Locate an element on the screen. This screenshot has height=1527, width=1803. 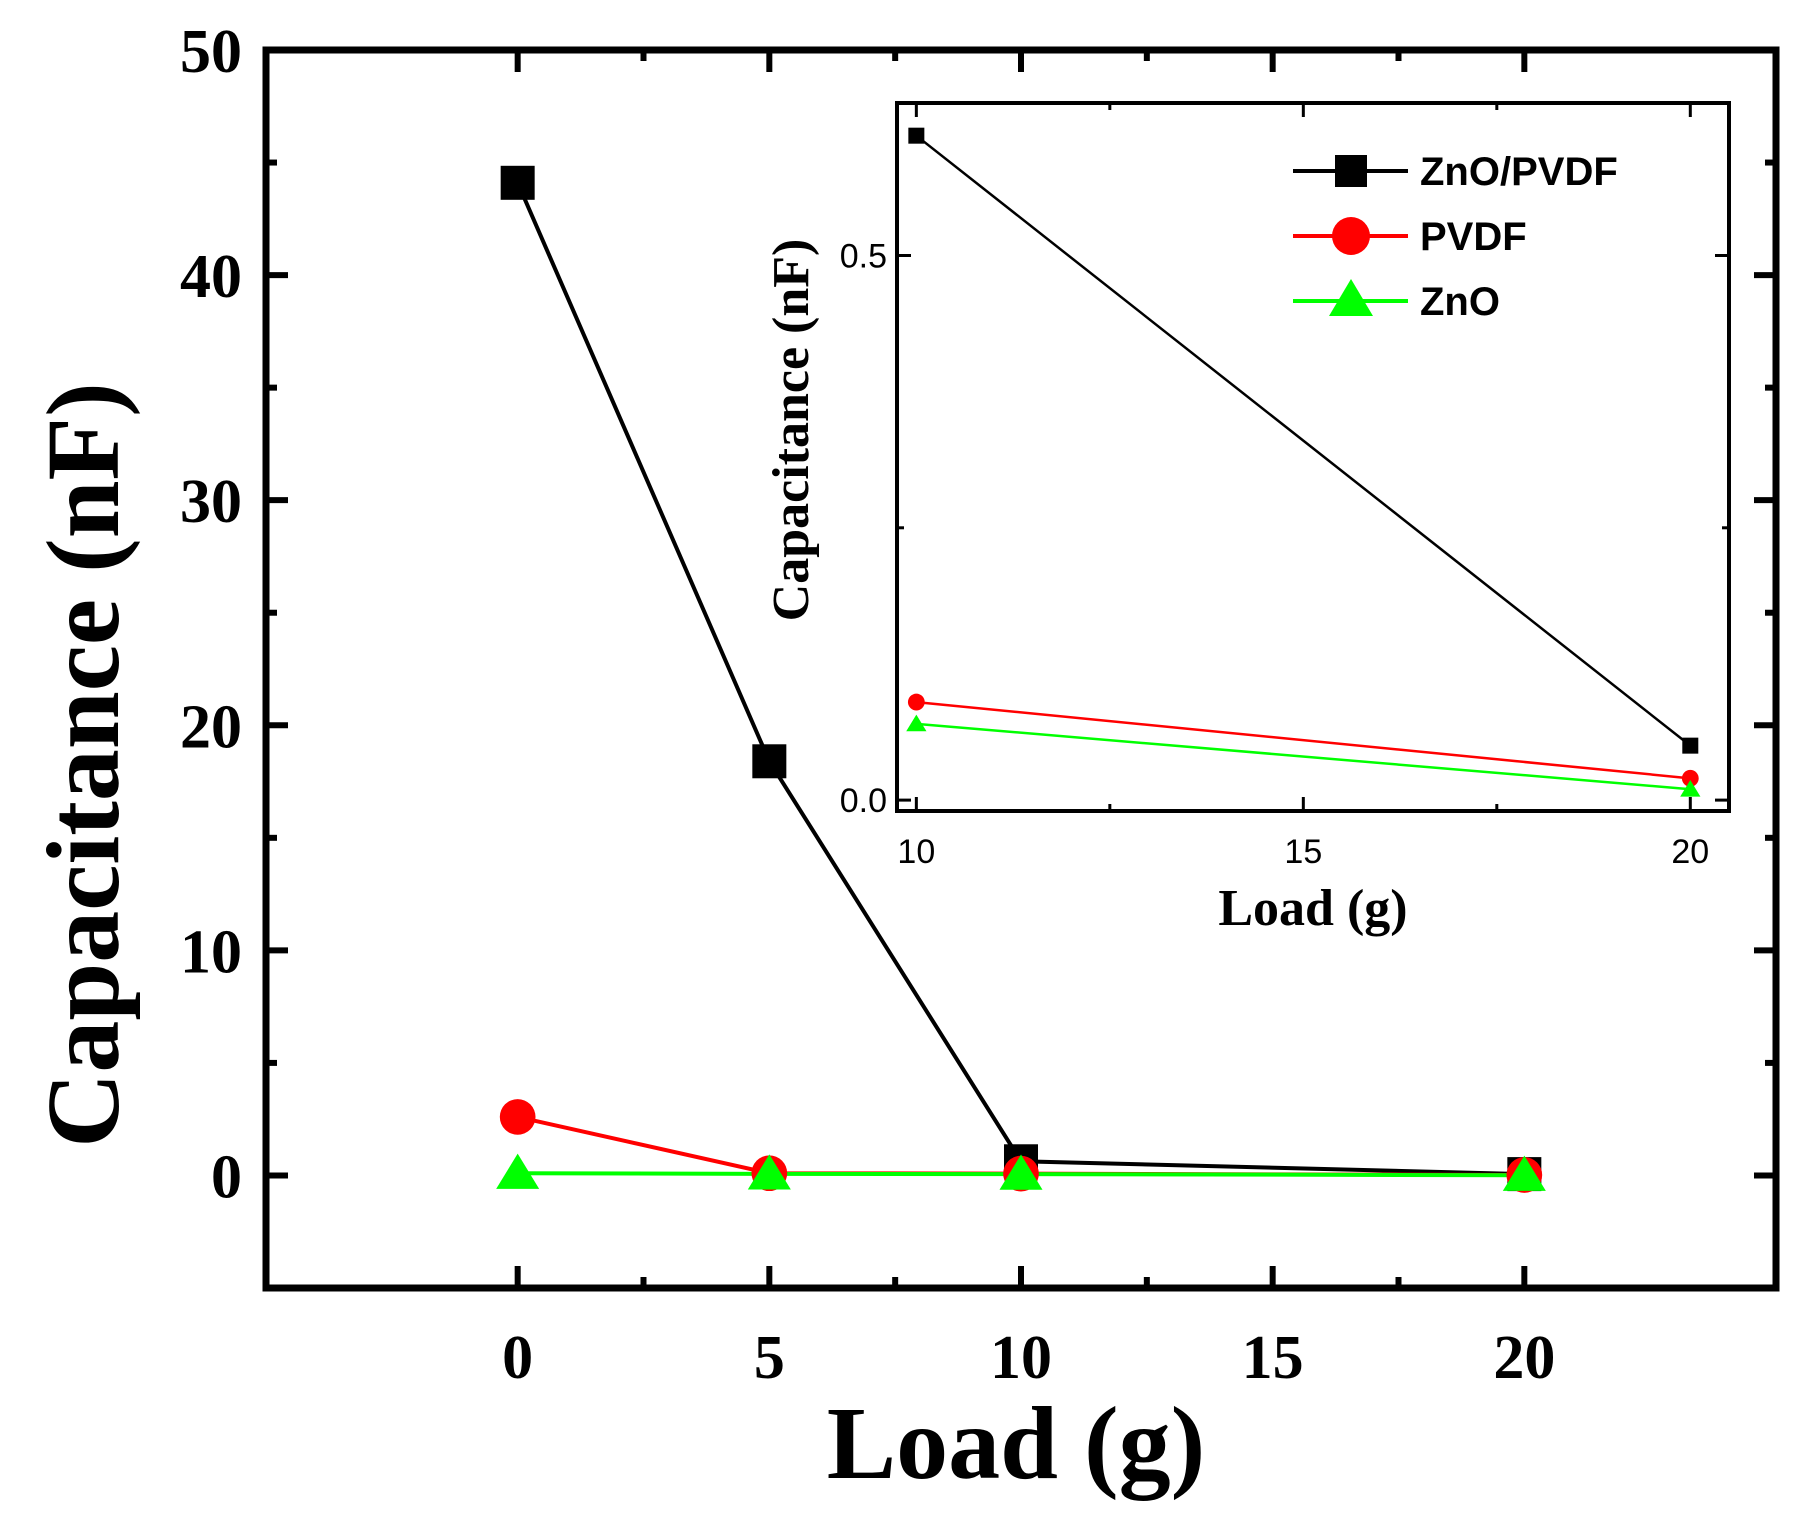
main-x-tick-label: 0 is located at coordinates (517, 1358).